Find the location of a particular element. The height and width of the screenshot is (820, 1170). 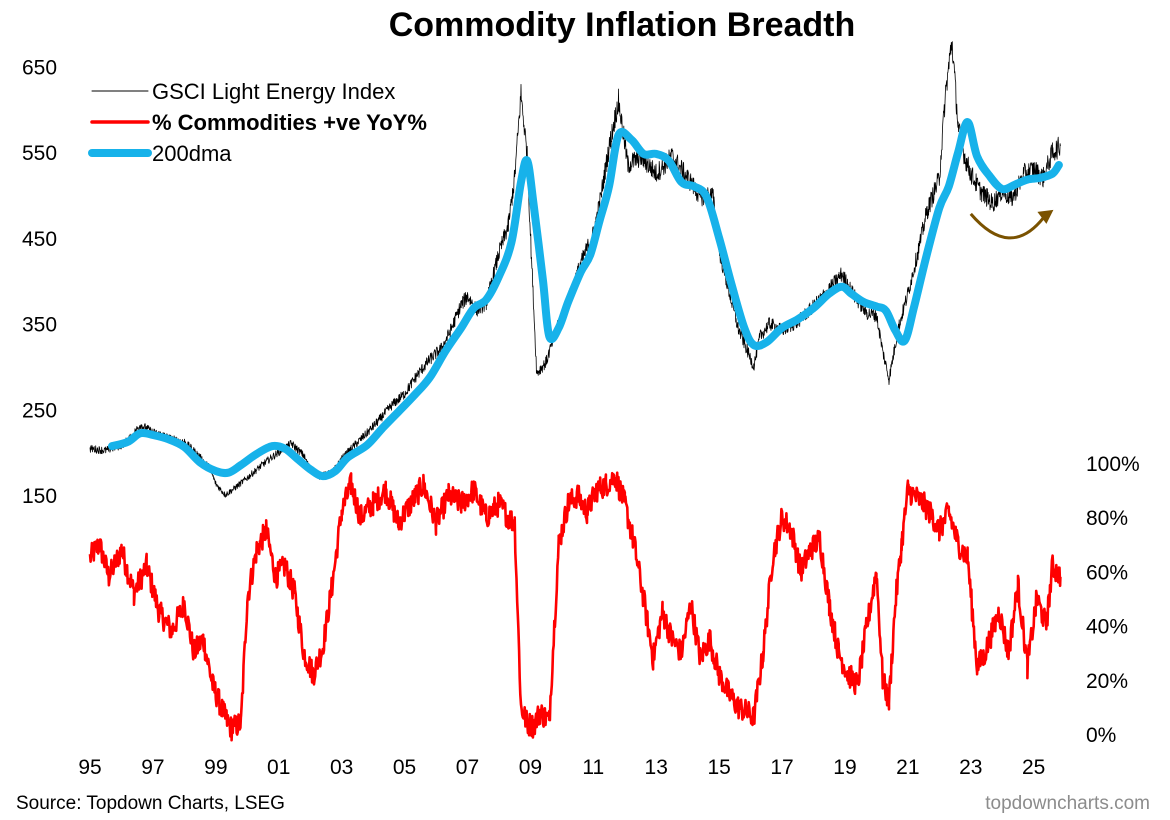

x-tick-label: 19 is located at coordinates (844, 767).